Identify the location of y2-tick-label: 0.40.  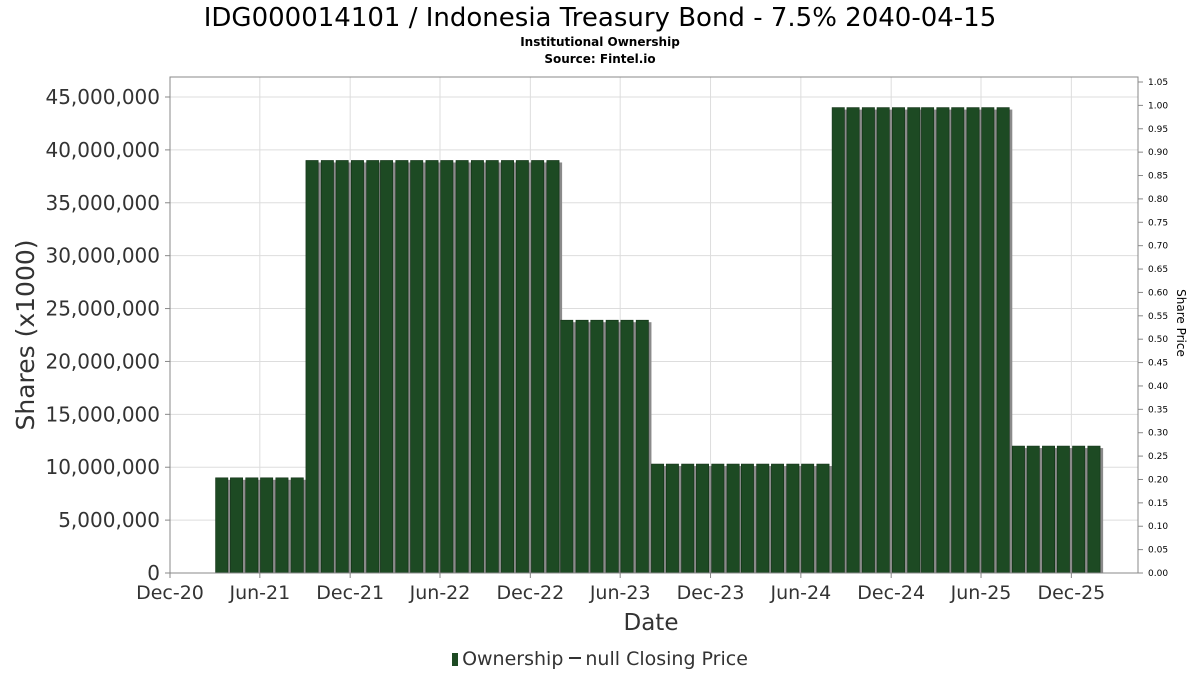
(1158, 387).